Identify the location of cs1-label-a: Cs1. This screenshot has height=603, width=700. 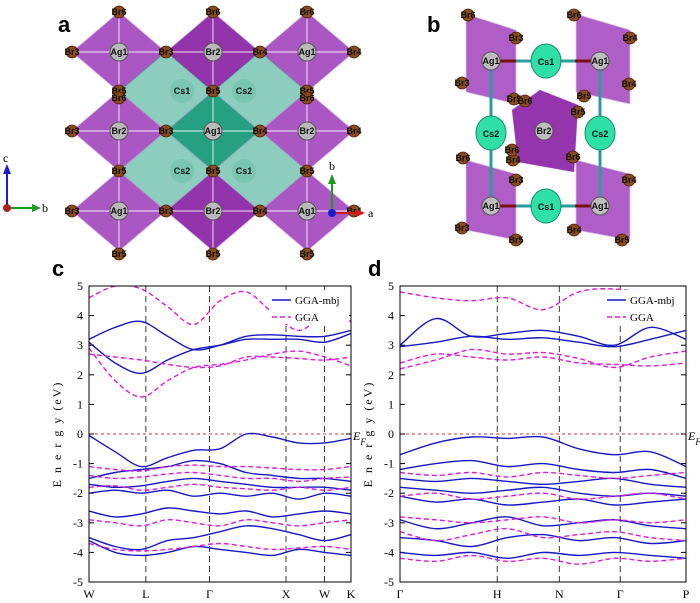
(182, 91).